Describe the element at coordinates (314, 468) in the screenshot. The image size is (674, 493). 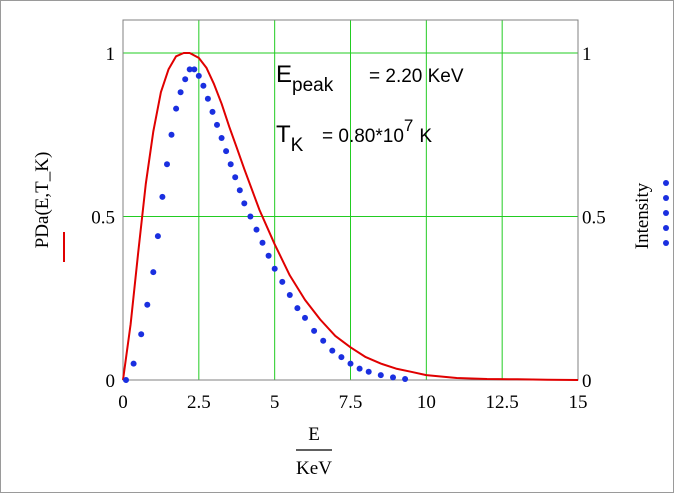
I see `x-axis-label-denominator: KeV` at that location.